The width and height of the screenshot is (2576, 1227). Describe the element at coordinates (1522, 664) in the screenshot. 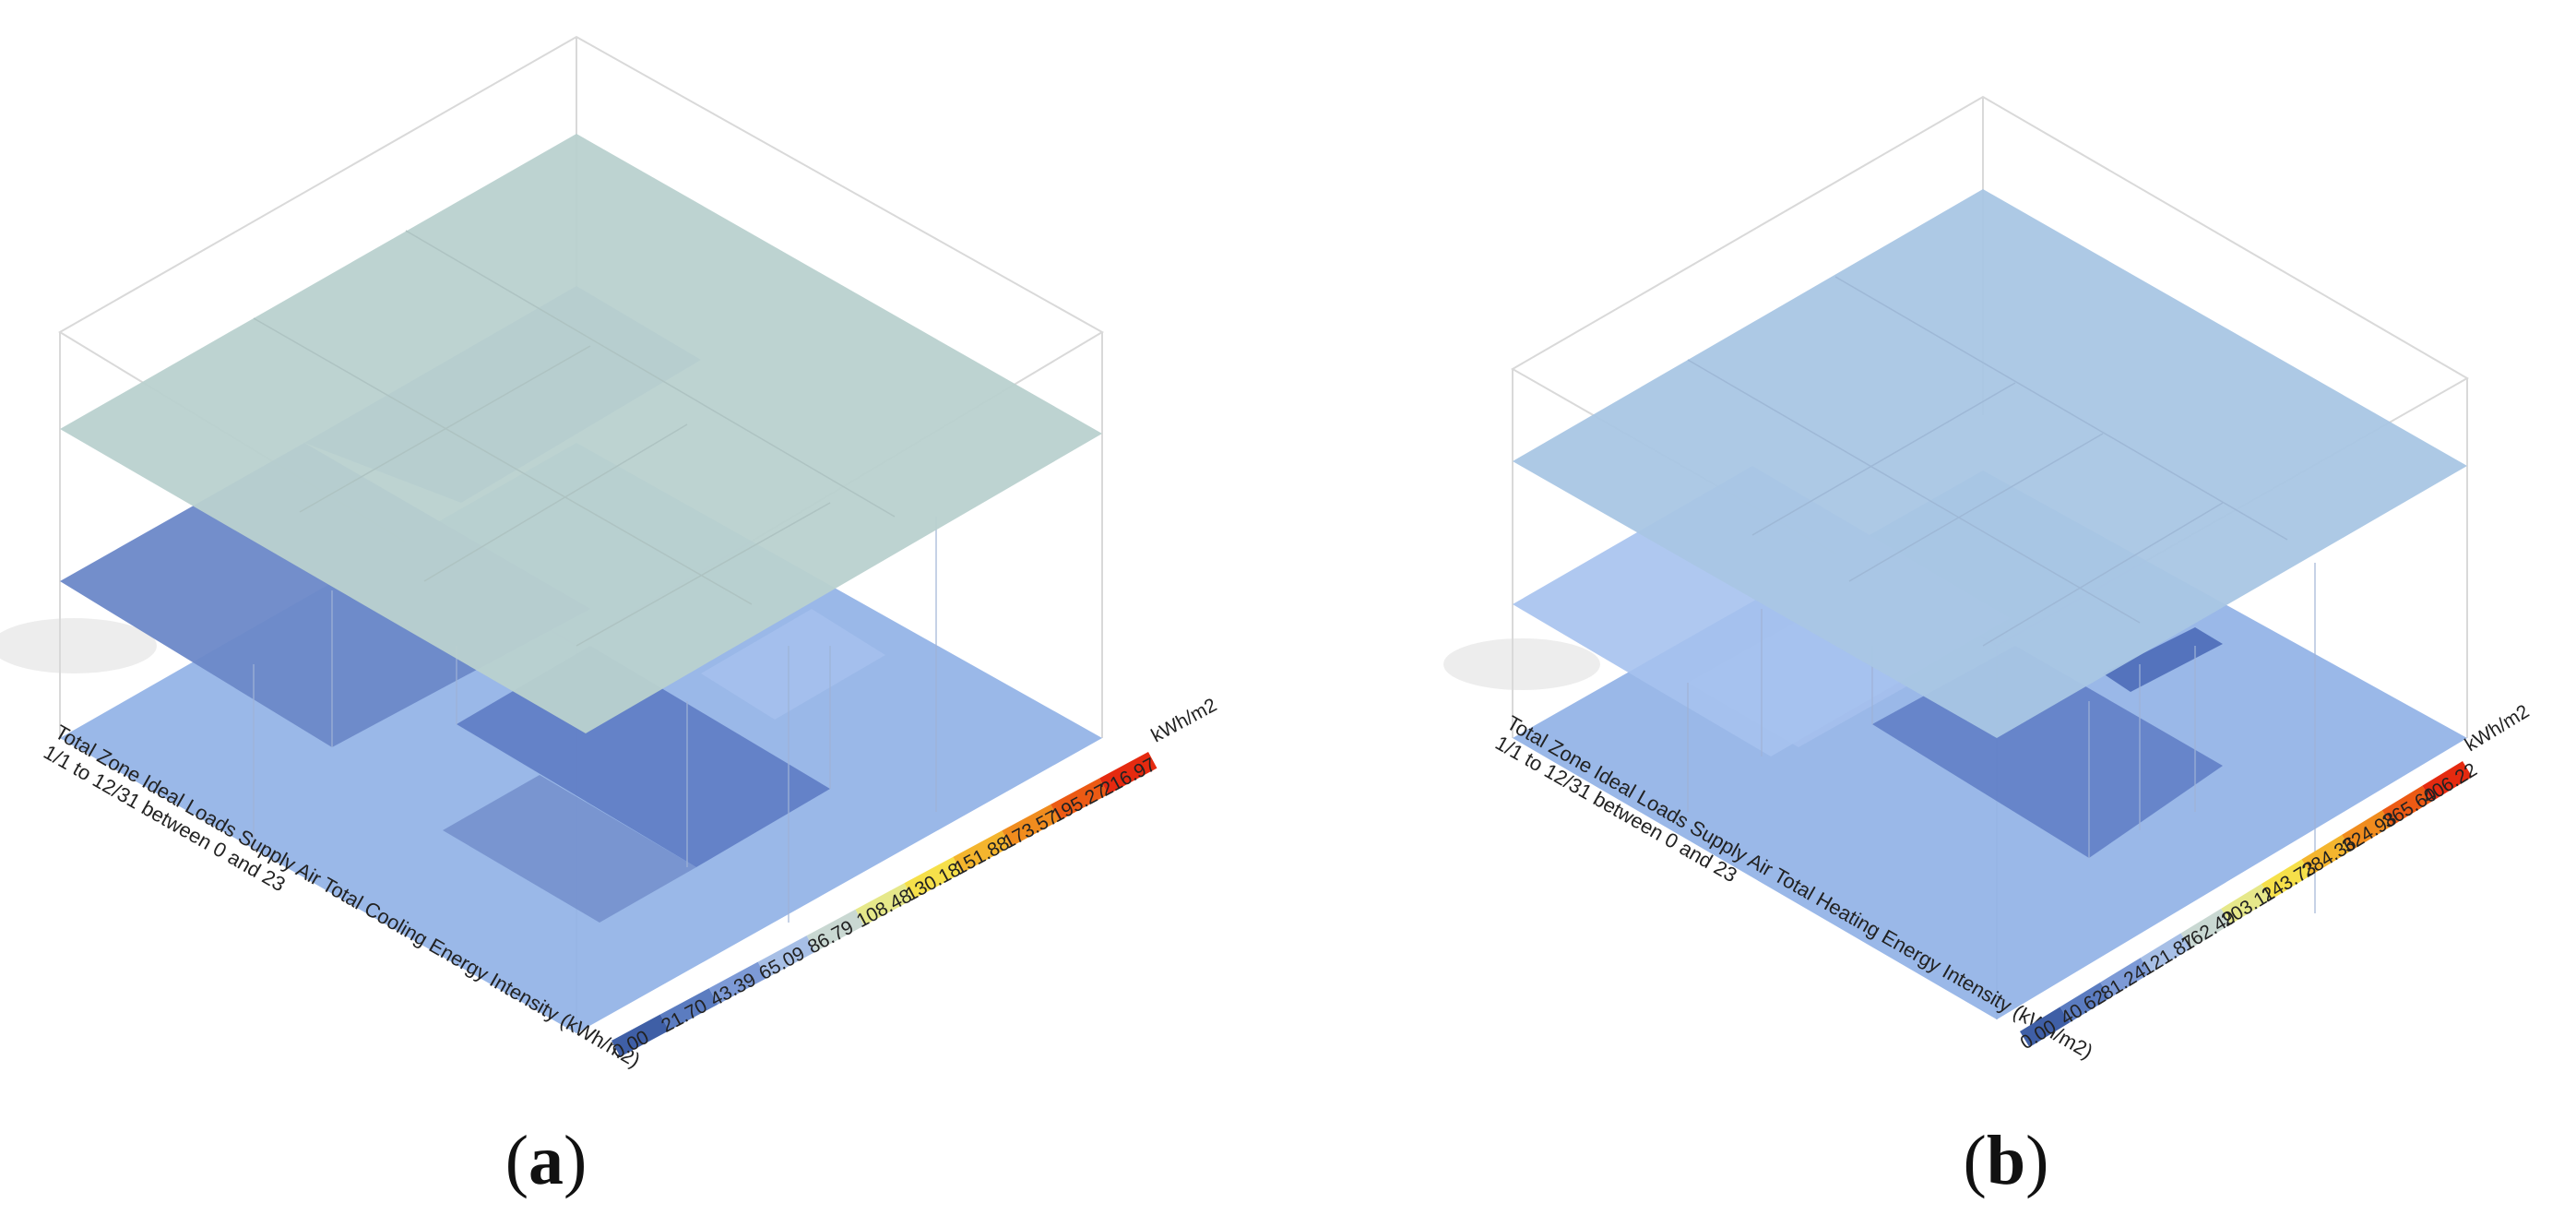

I see `panel-b-shadow` at that location.